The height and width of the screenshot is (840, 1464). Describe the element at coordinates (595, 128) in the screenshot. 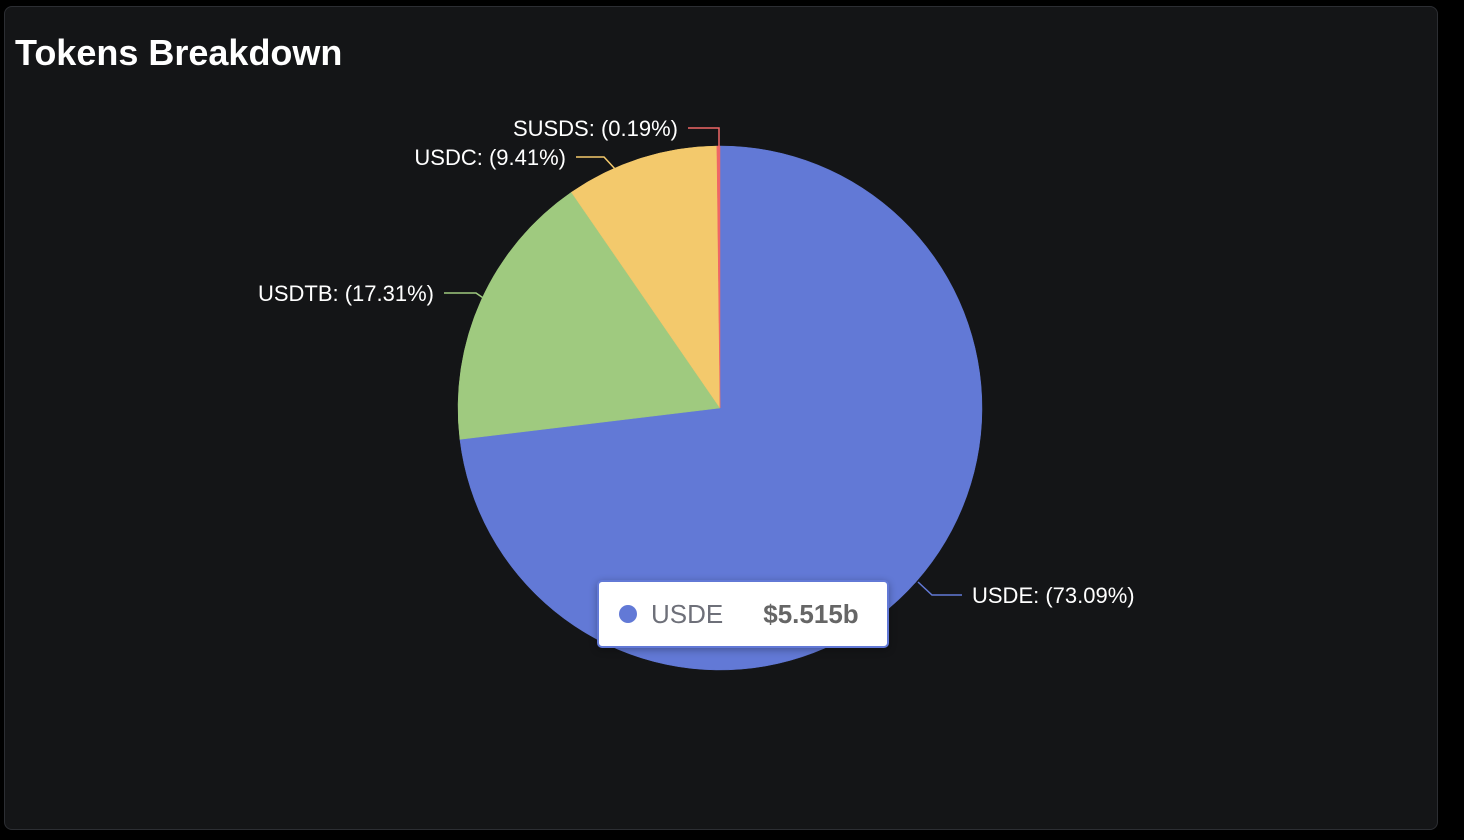

I see `slice-label-susds: SUSDS: (0.19%)` at that location.